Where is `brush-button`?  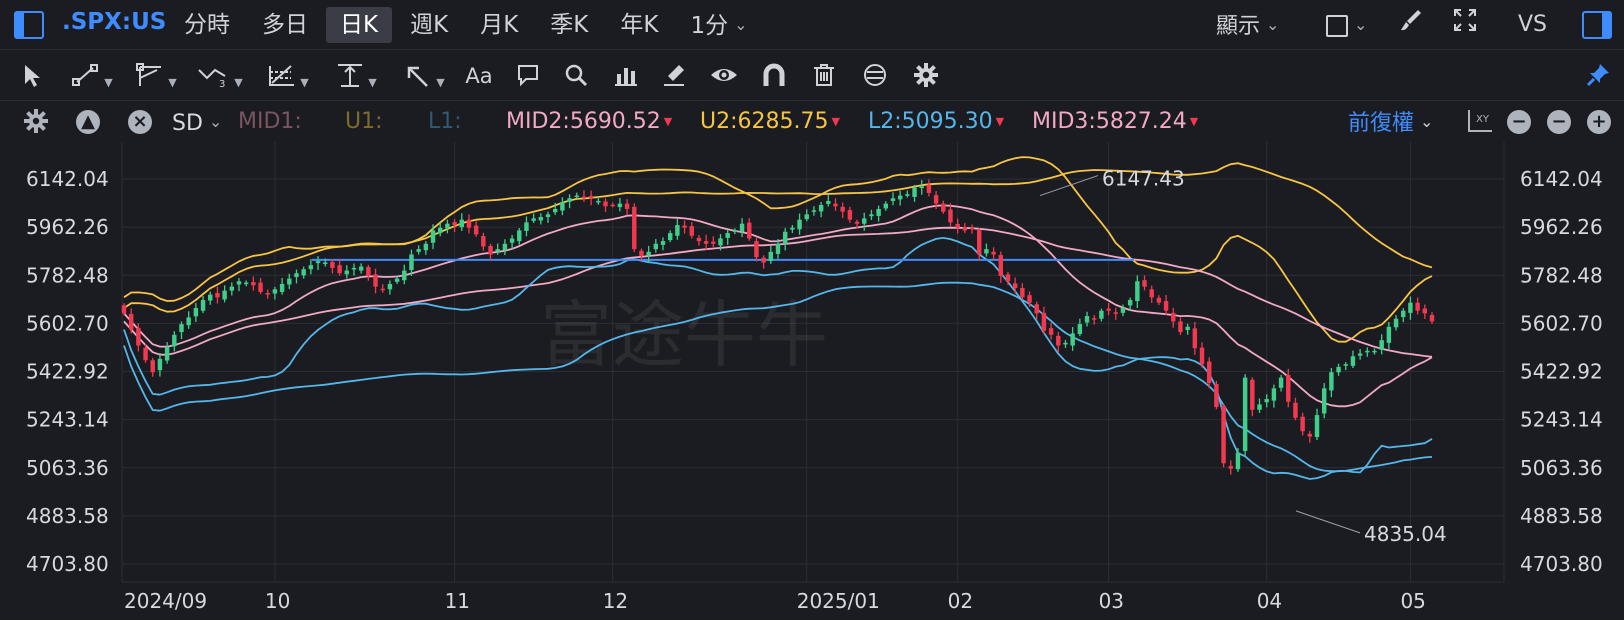 brush-button is located at coordinates (1411, 25).